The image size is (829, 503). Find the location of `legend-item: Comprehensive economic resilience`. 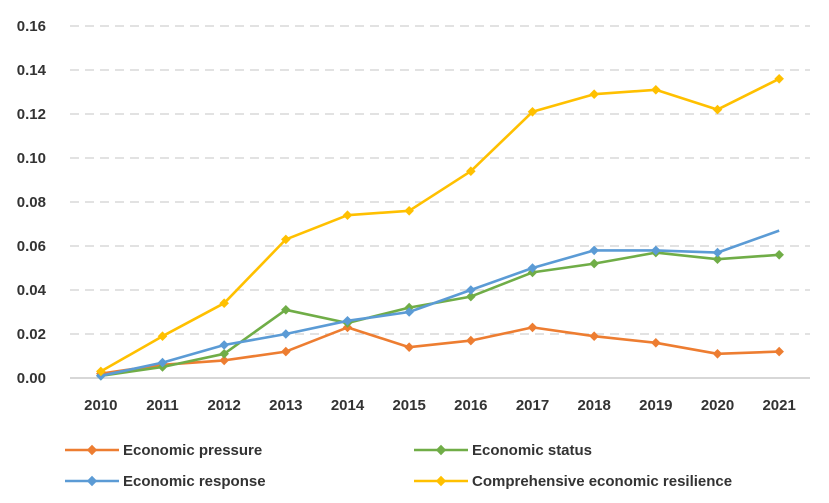

legend-item: Comprehensive economic resilience is located at coordinates (573, 481).